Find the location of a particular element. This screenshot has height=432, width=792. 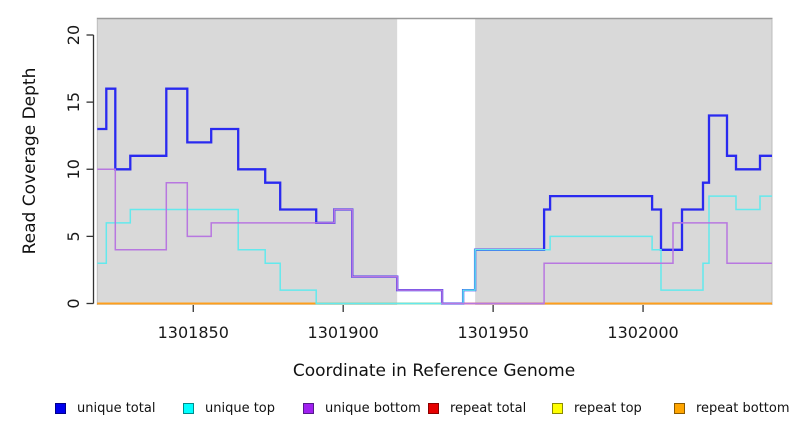

legend-item-repeat-total: repeat total is located at coordinates (477, 408).